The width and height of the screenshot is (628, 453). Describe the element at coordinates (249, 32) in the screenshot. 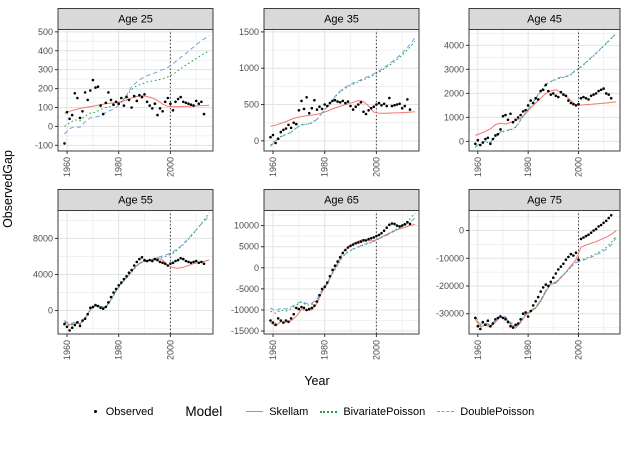

I see `y-tick-label: 1500` at that location.